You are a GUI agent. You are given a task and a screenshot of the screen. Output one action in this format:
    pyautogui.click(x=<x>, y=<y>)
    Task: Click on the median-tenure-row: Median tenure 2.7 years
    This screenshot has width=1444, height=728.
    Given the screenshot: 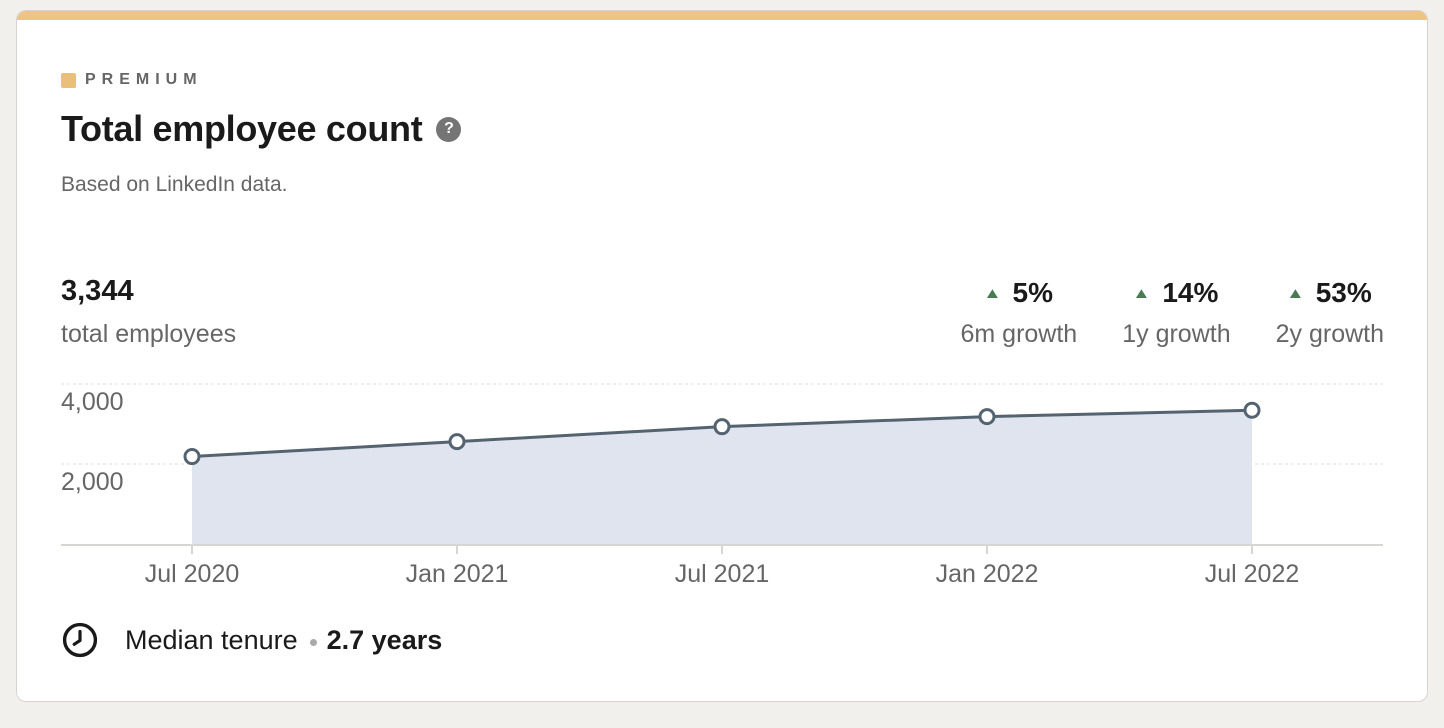 What is the action you would take?
    pyautogui.click(x=722, y=640)
    